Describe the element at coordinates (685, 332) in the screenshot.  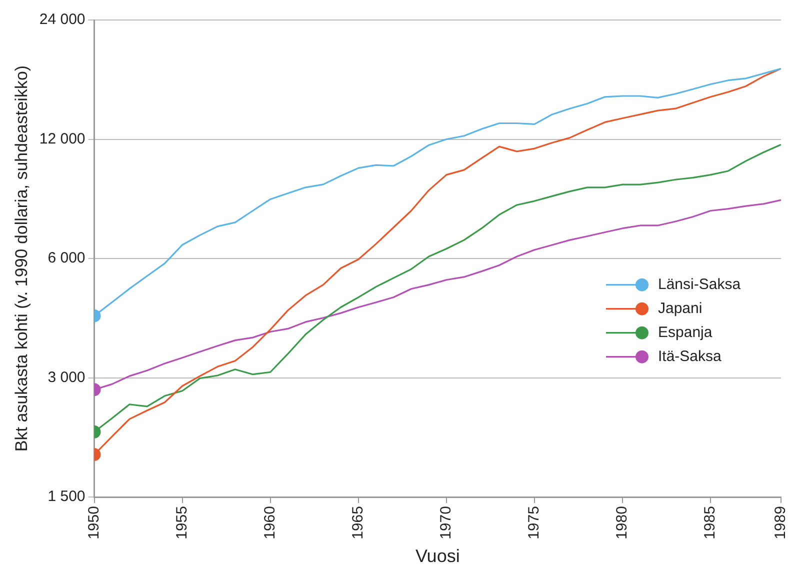
I see `legend-label: Espanja` at that location.